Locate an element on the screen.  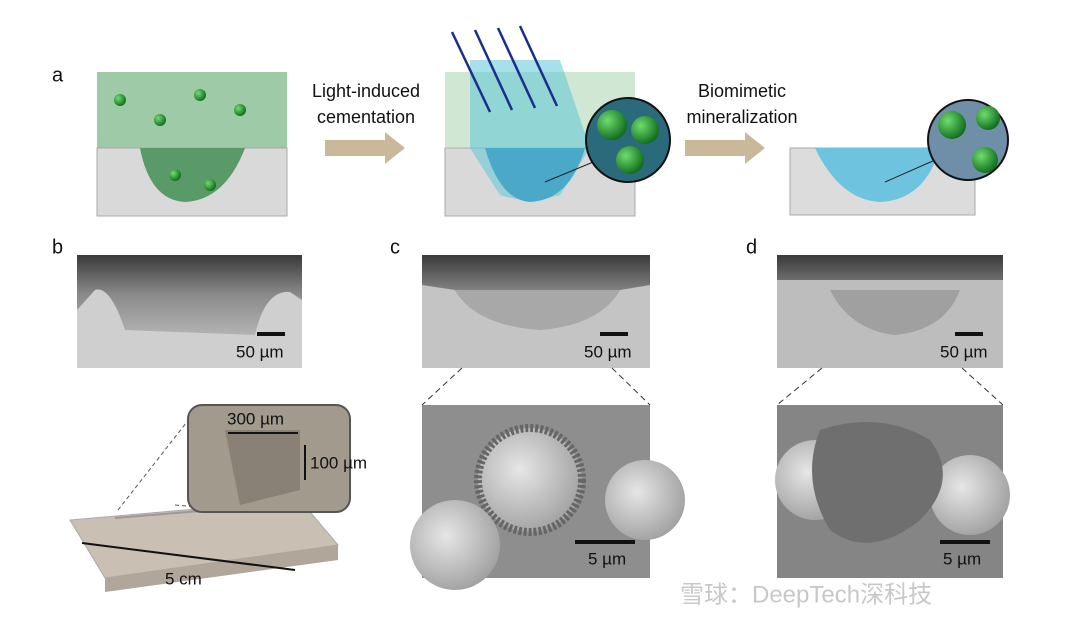
step-caption: cementation is located at coordinates (366, 117).